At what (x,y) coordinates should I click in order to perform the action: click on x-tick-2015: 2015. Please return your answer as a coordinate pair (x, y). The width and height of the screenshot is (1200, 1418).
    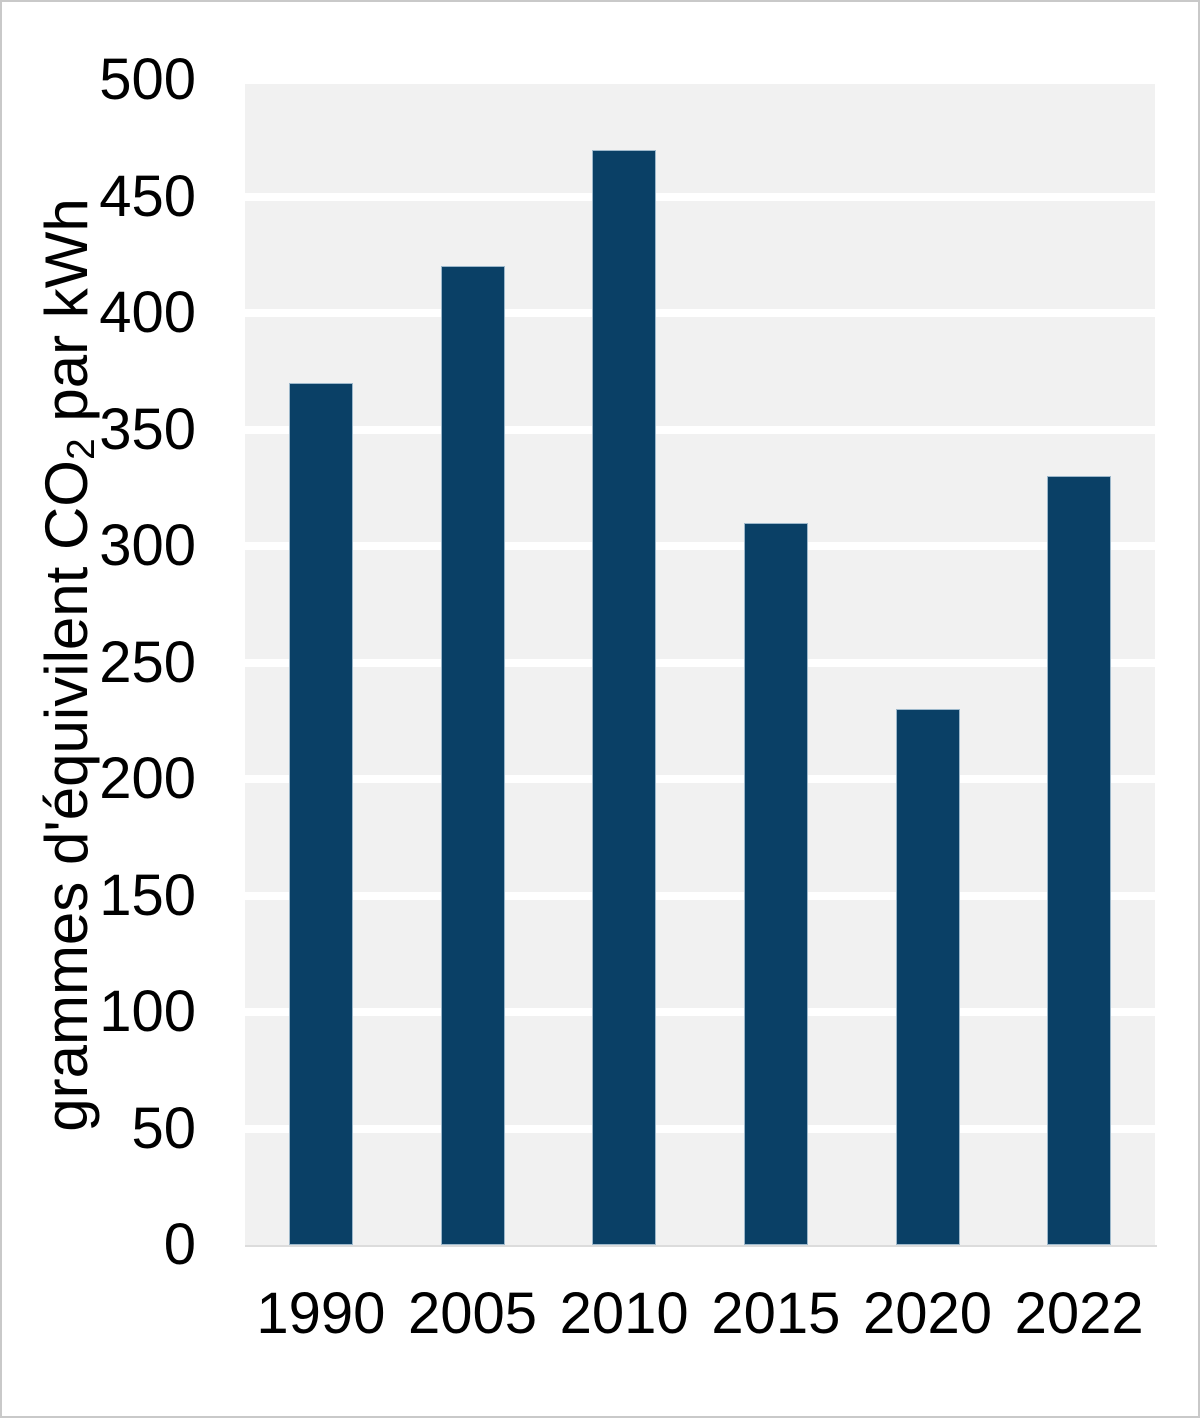
    Looking at the image, I should click on (776, 1313).